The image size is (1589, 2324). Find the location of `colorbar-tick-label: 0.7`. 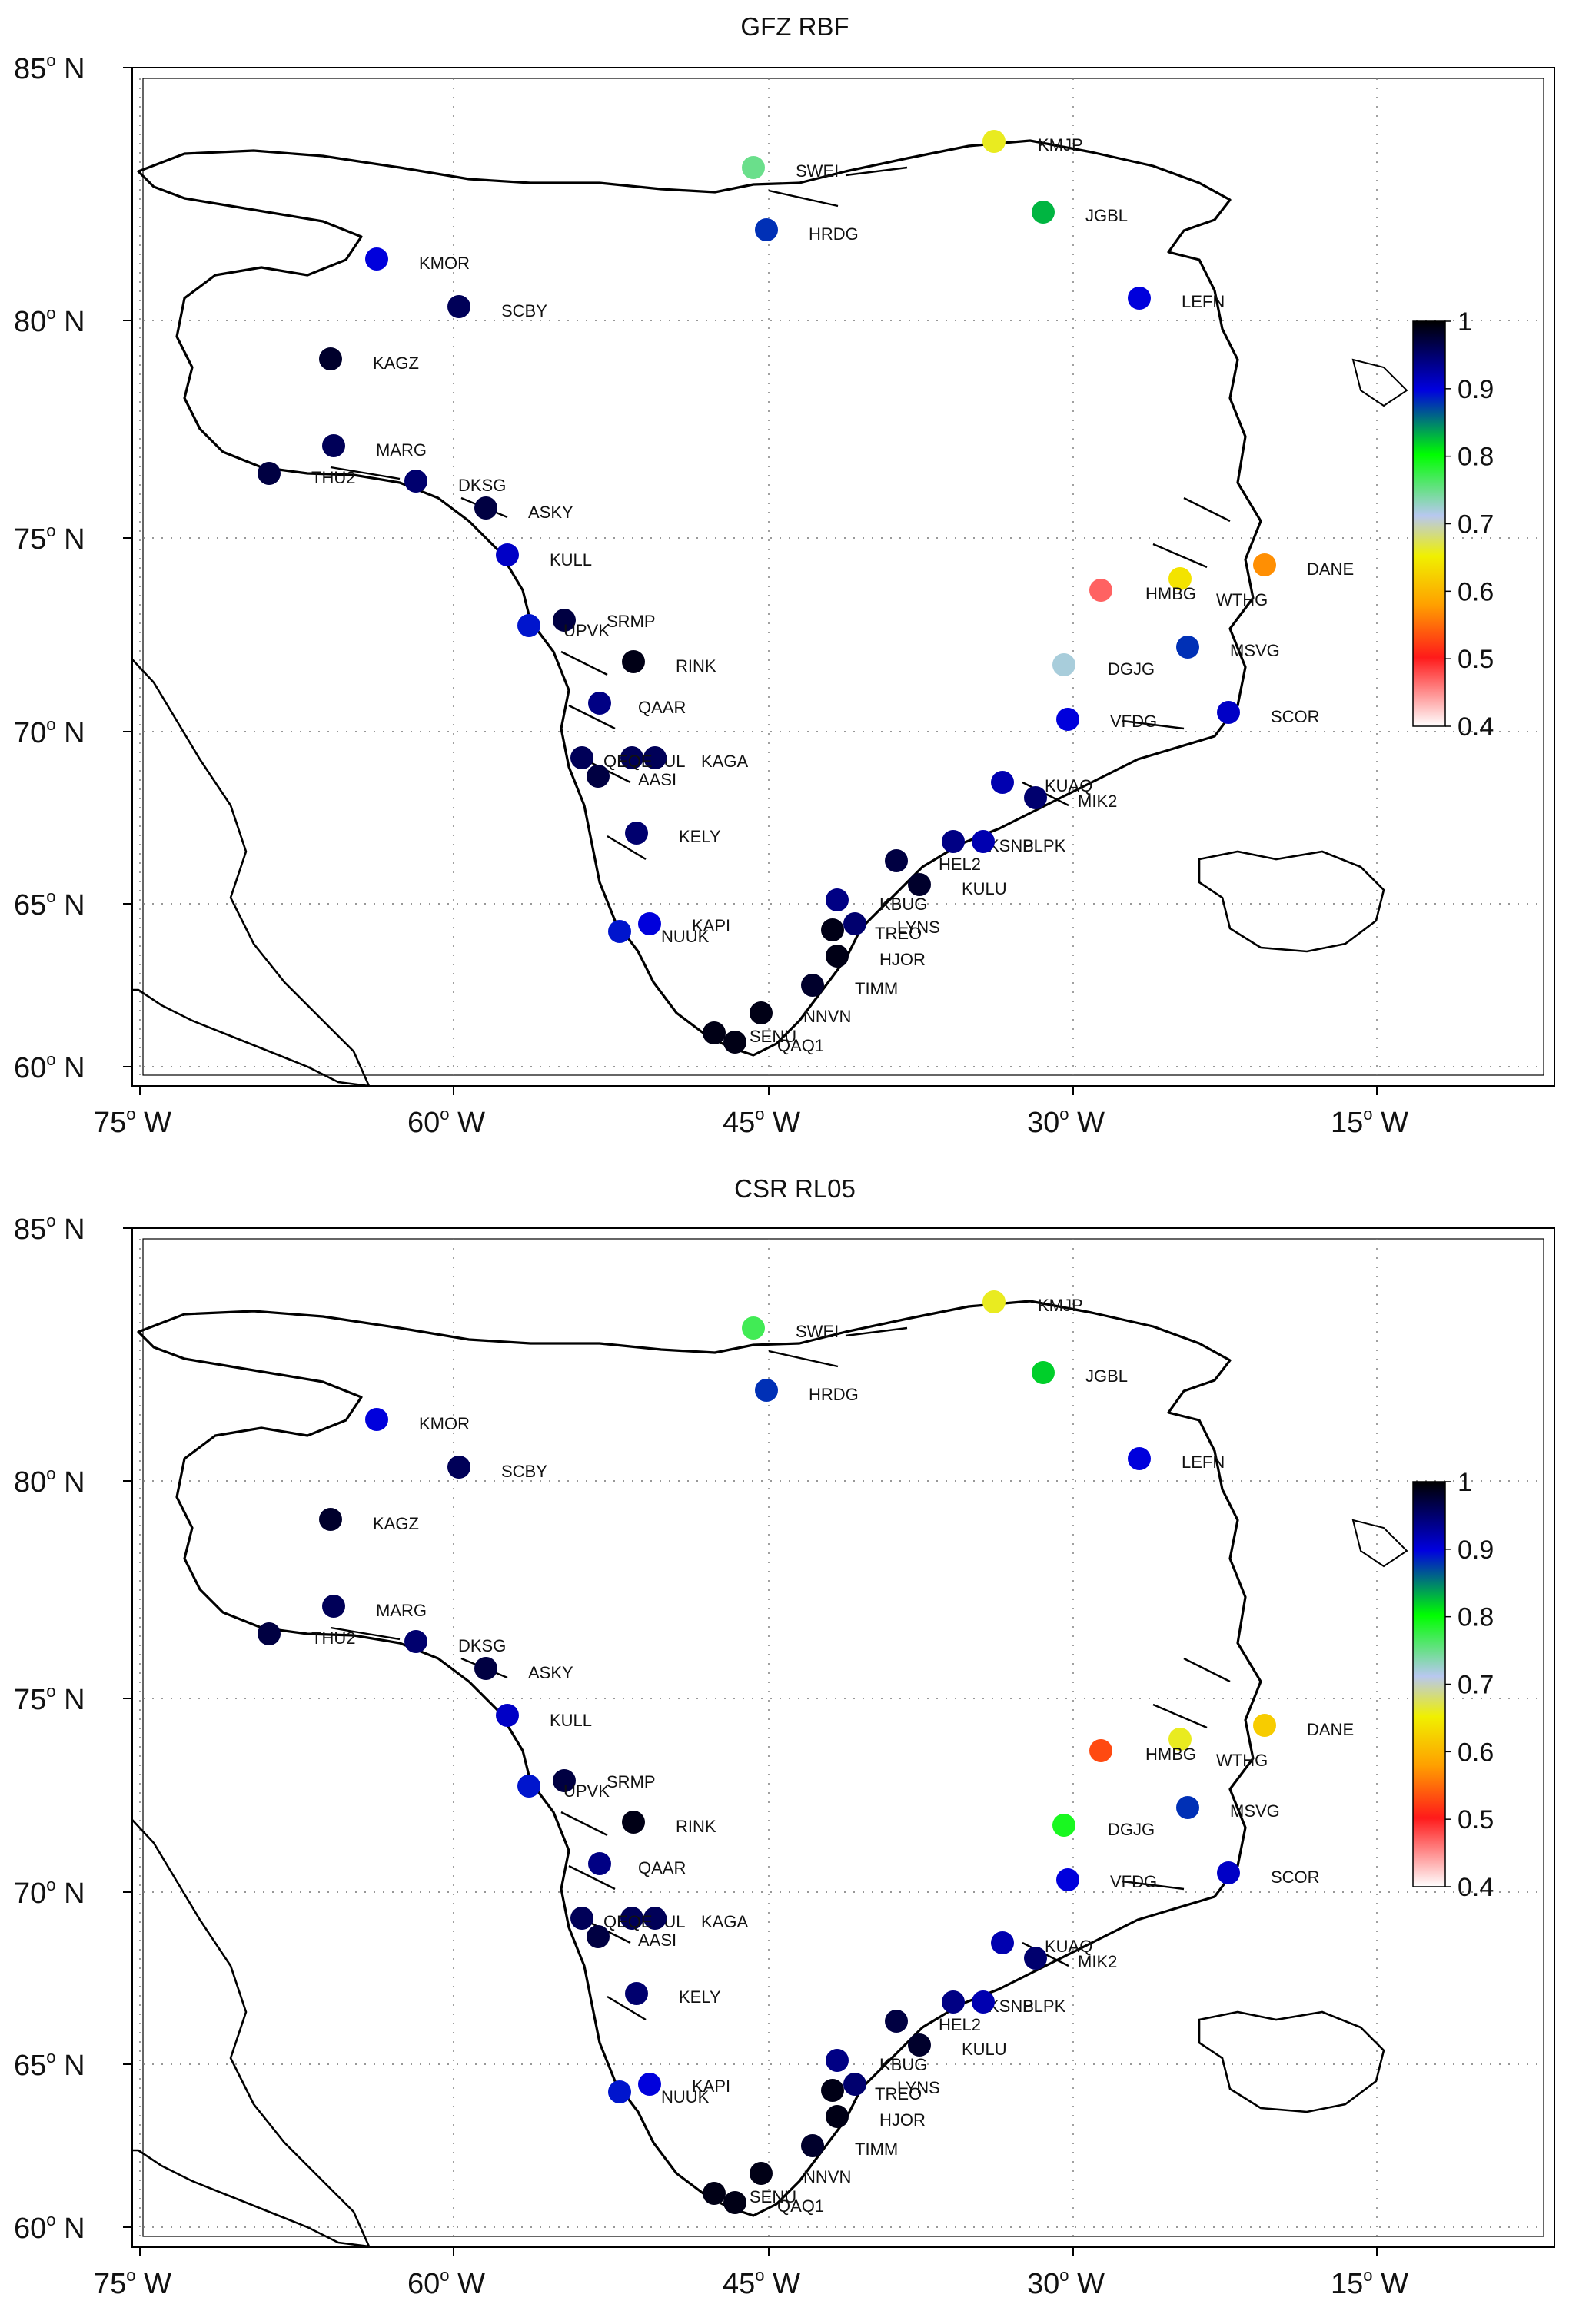

colorbar-tick-label: 0.7 is located at coordinates (1476, 1685).